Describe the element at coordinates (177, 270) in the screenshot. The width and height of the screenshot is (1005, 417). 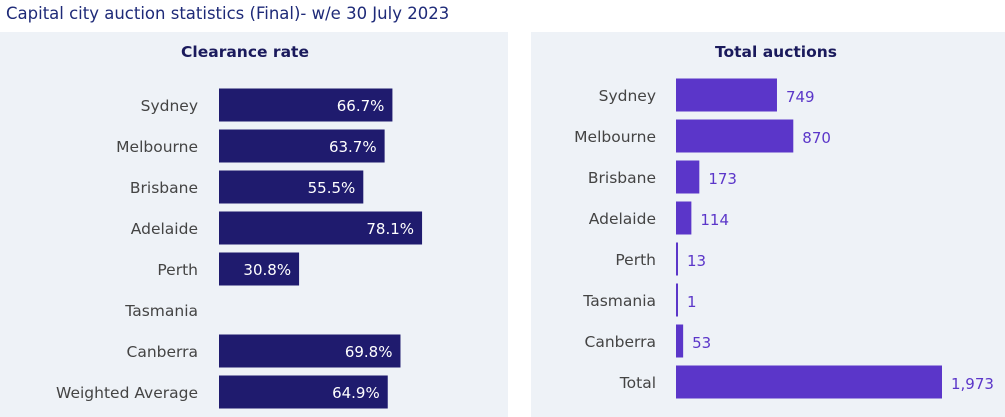
I see `clearance-category-perth: Perth` at that location.